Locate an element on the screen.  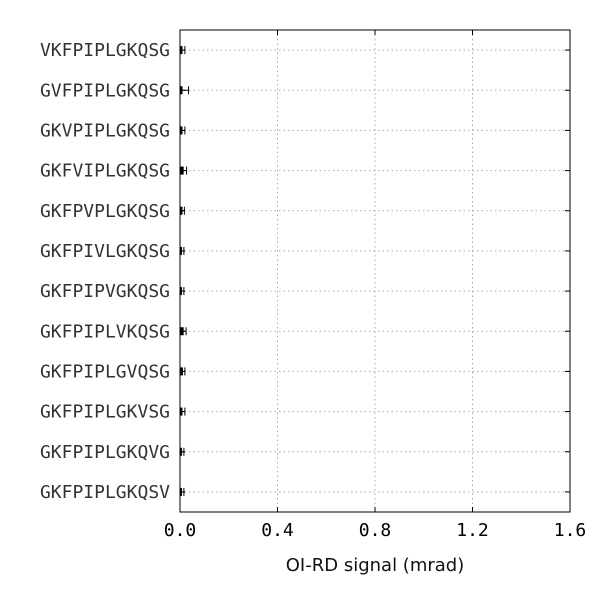
x-tick-label: 0.8 is located at coordinates (375, 530).